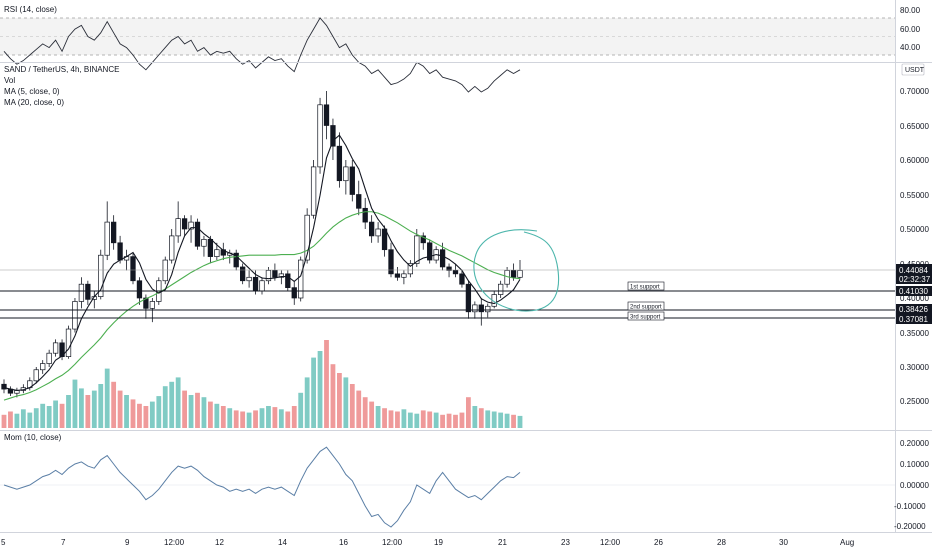  What do you see at coordinates (127, 542) in the screenshot?
I see `time-tick: 9` at bounding box center [127, 542].